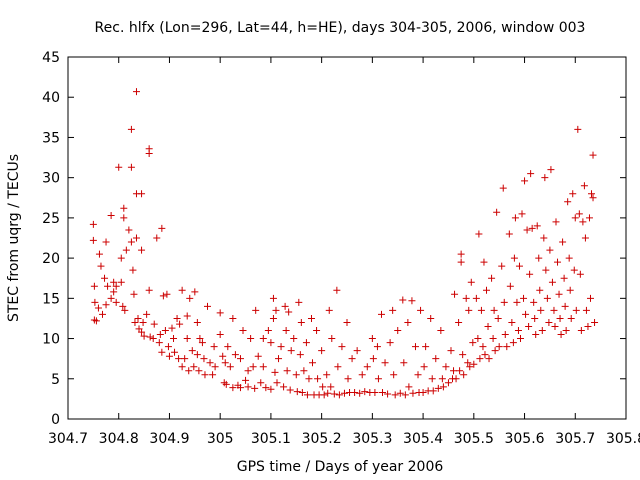 The image size is (640, 480). Describe the element at coordinates (51, 259) in the screenshot. I see `y-tick-label: 20` at that location.